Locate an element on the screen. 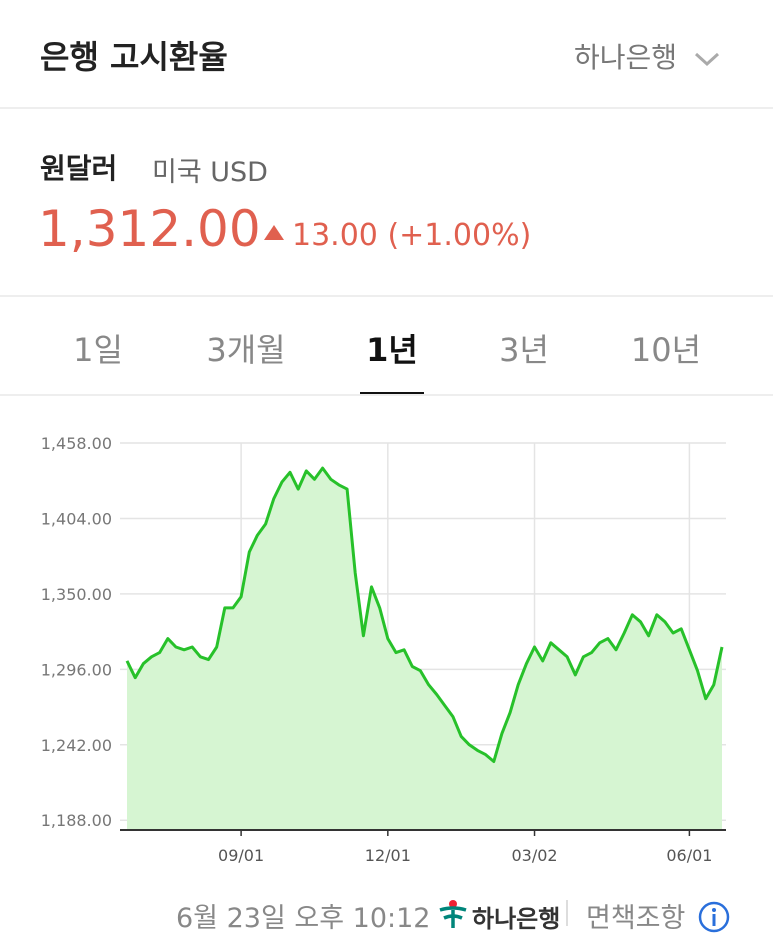 This screenshot has width=773, height=945. y-tick-label: 1,350.00 is located at coordinates (76, 594).